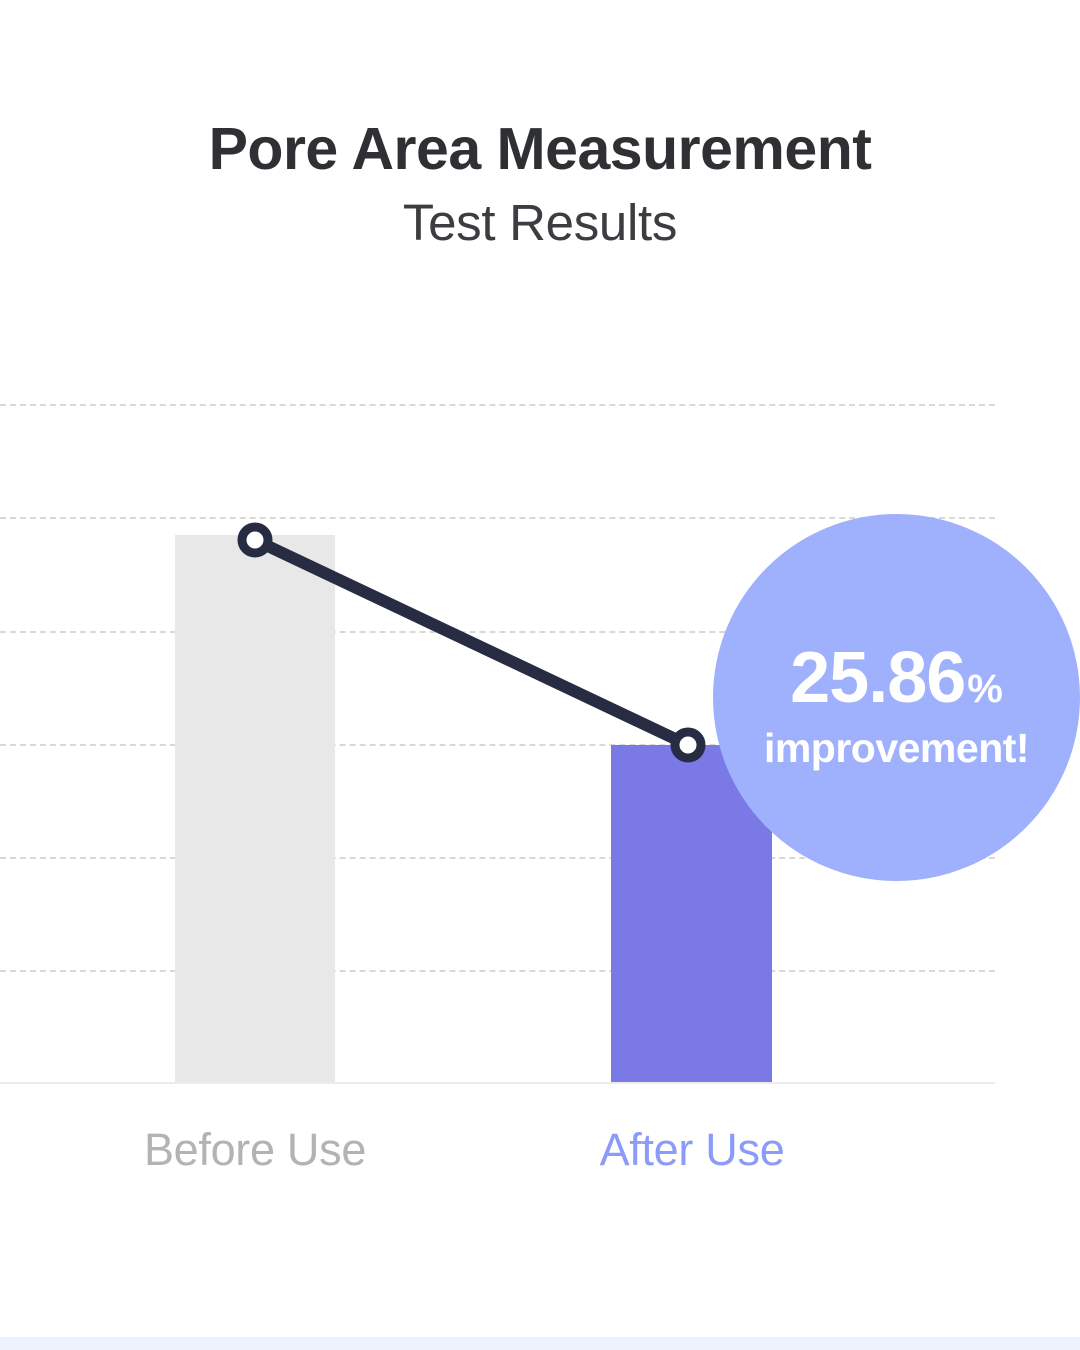 This screenshot has height=1350, width=1080. I want to click on x-axis-label-after-use: After Use, so click(692, 1149).